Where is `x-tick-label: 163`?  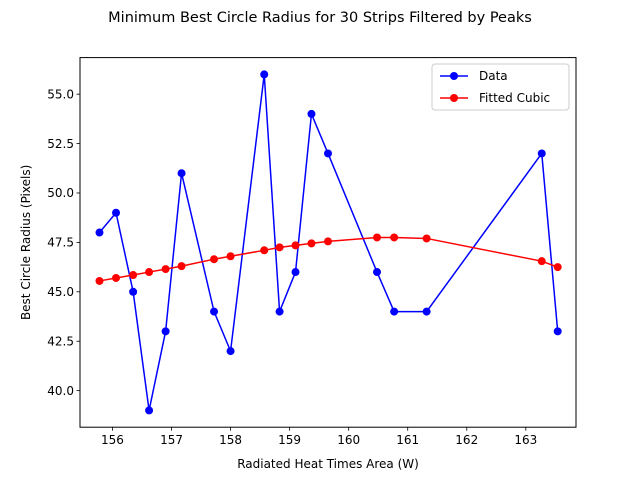
x-tick-label: 163 is located at coordinates (525, 440).